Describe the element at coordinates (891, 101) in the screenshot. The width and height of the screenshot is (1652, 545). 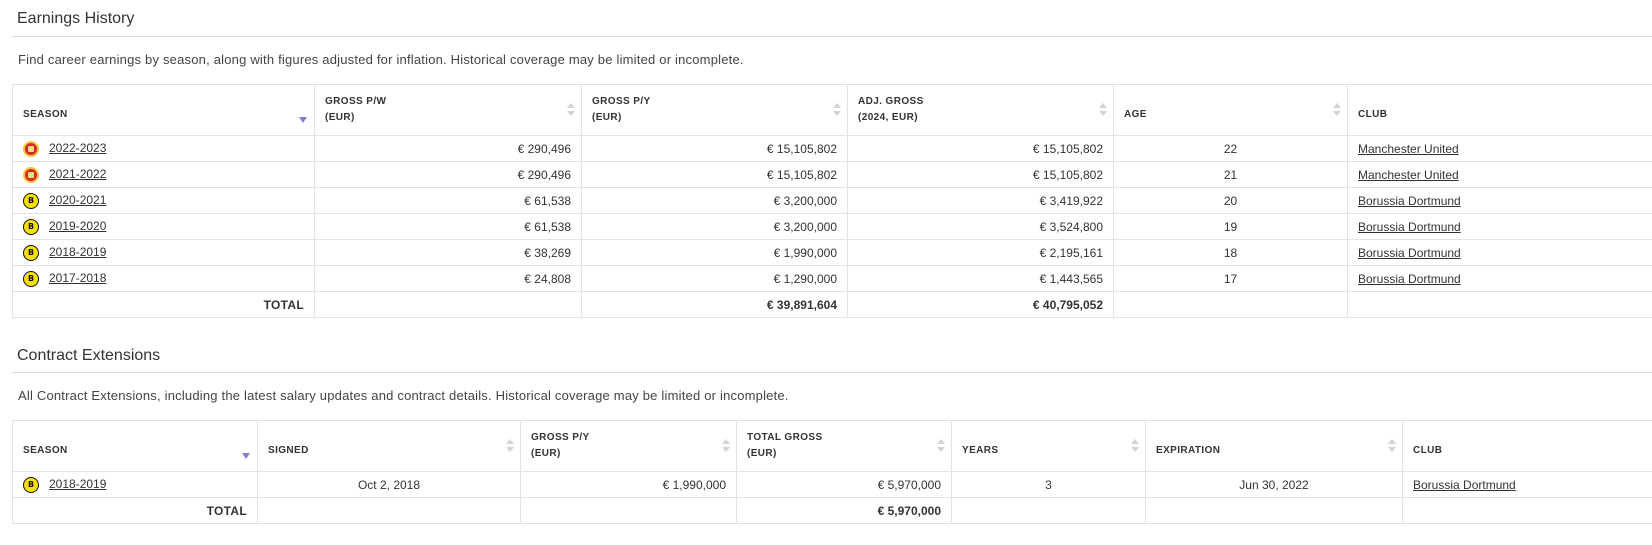
I see `col-header-adj-gross-label: ADJ. GROSS` at that location.